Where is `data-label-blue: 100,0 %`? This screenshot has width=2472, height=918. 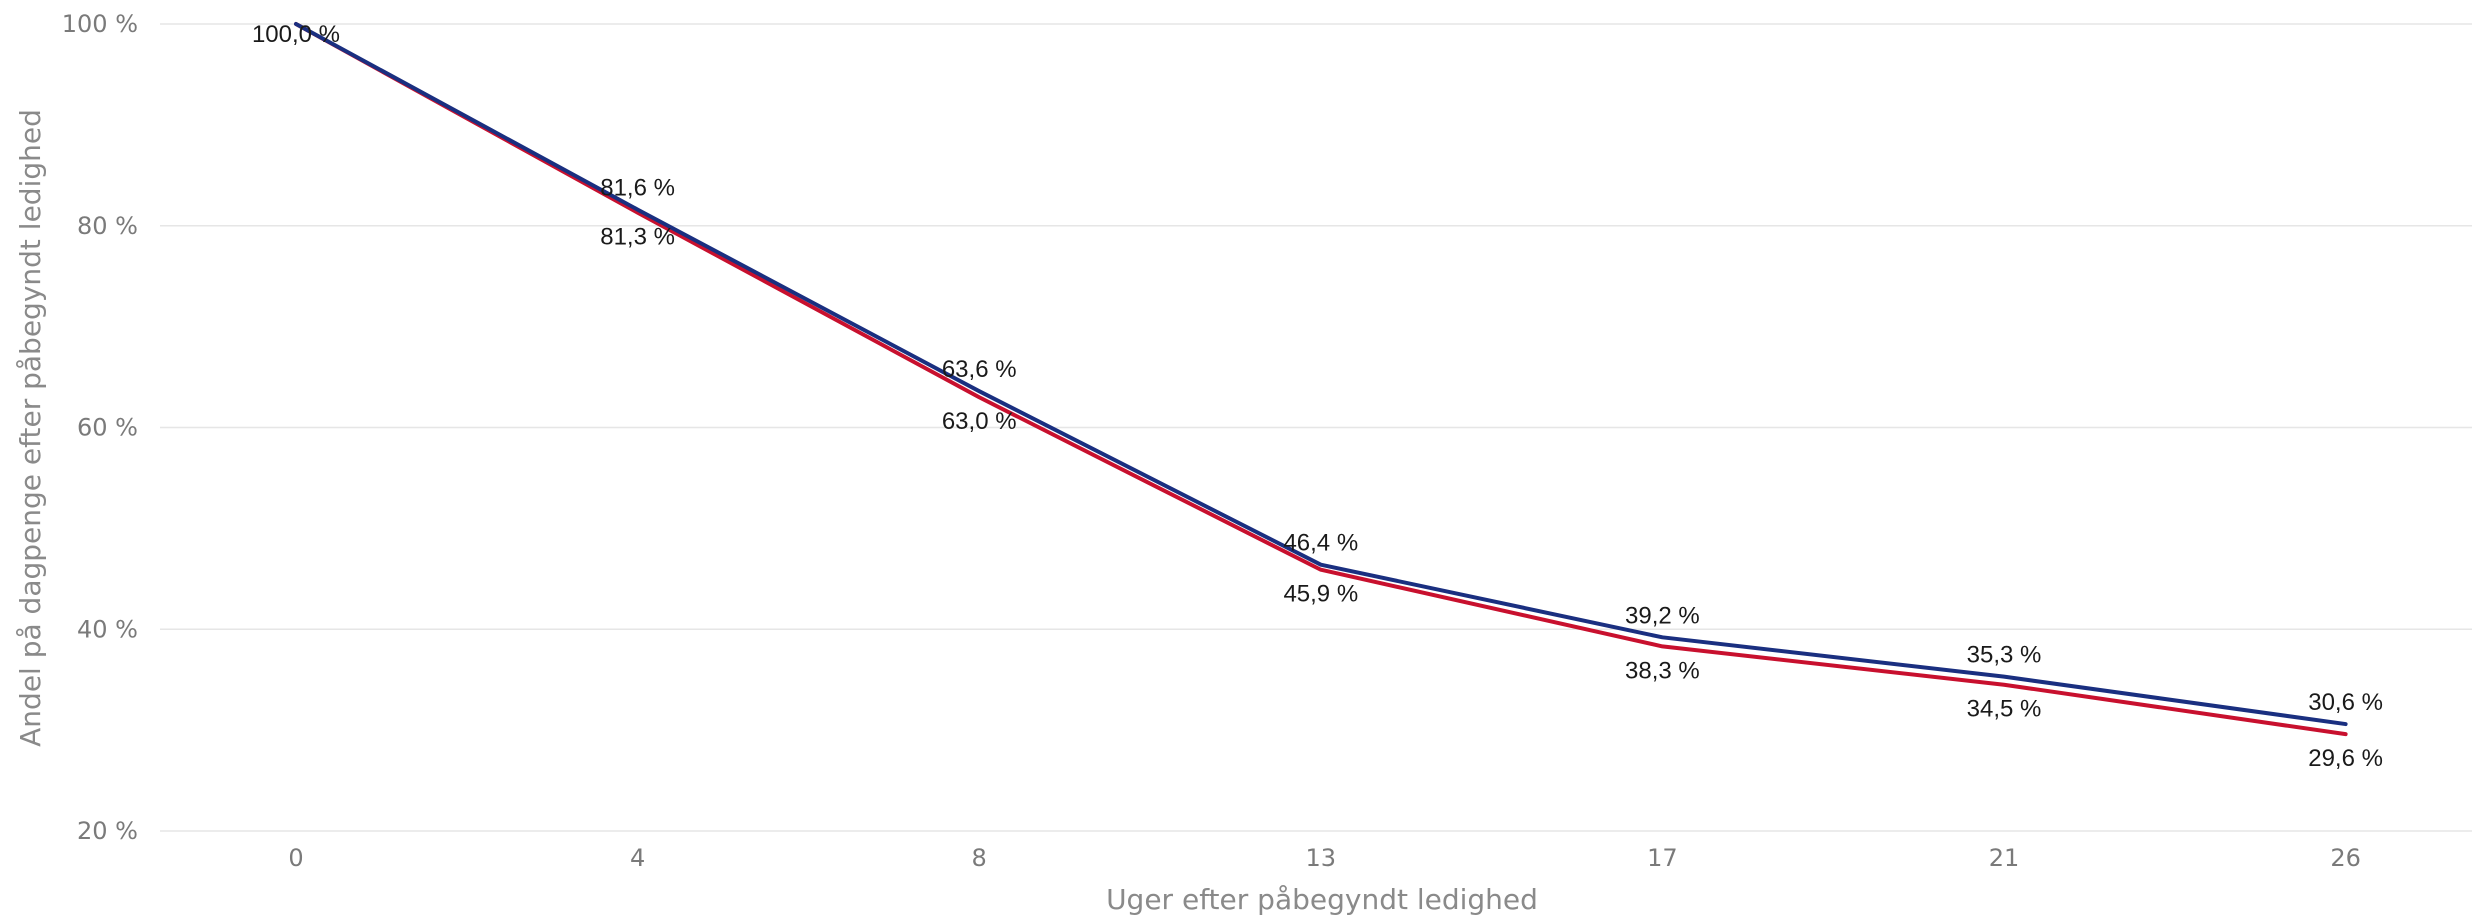 data-label-blue: 100,0 % is located at coordinates (296, 34).